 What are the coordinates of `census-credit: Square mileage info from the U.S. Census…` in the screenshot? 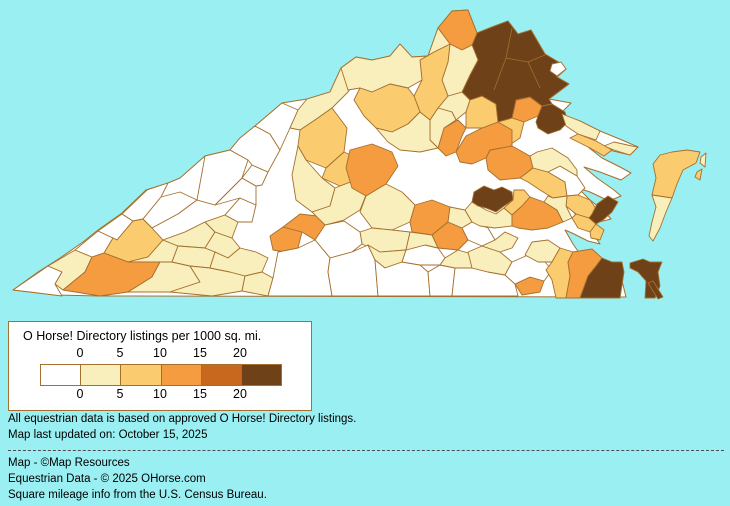 It's located at (137, 495).